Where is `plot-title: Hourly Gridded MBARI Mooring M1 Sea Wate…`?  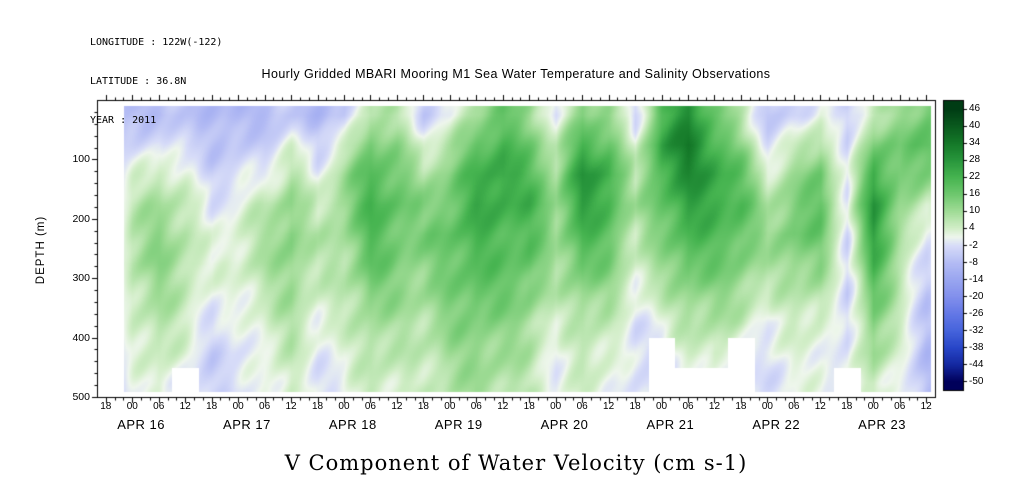 plot-title: Hourly Gridded MBARI Mooring M1 Sea Wate… is located at coordinates (516, 74).